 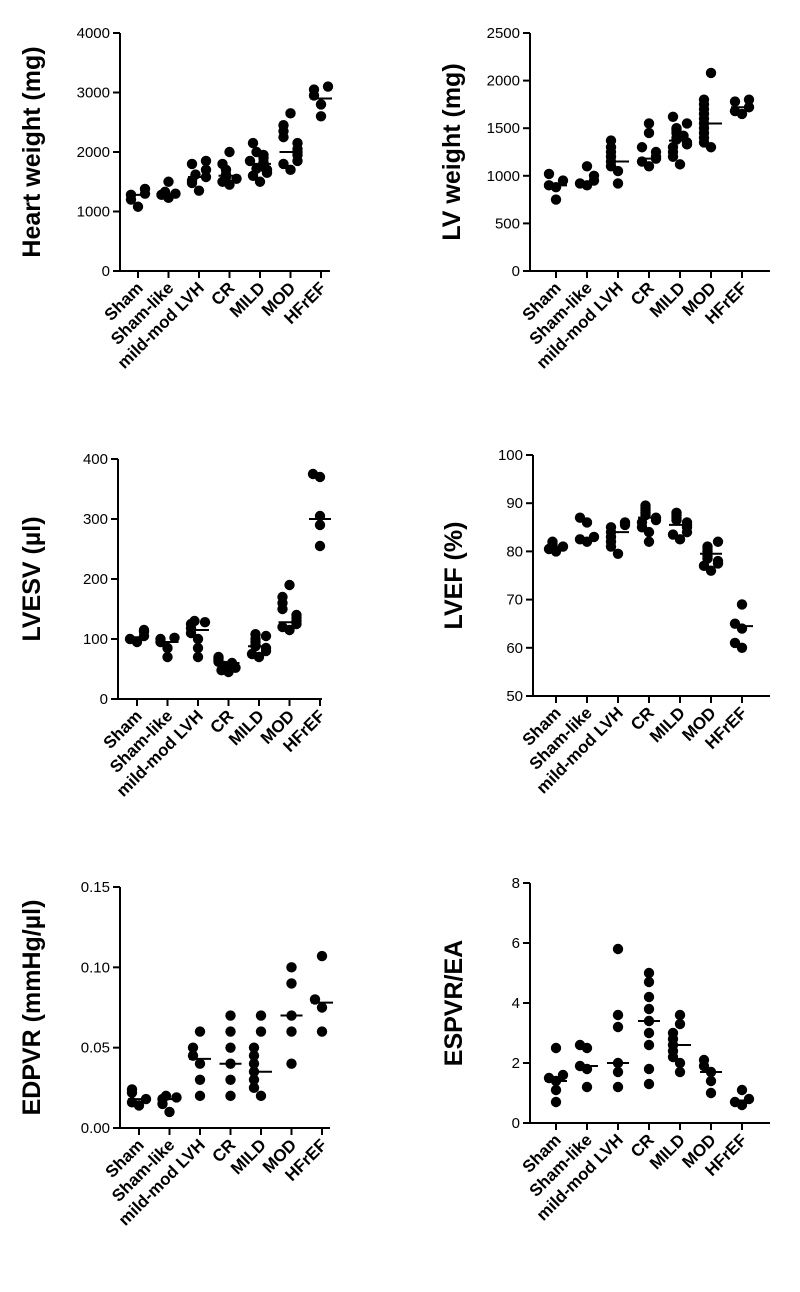 What do you see at coordinates (503, 128) in the screenshot?
I see `y-tick-label: 1500` at bounding box center [503, 128].